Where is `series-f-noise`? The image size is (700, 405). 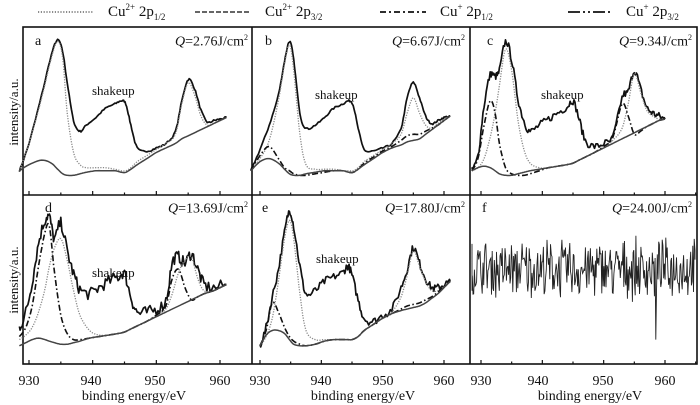 series-f-noise is located at coordinates (583, 287).